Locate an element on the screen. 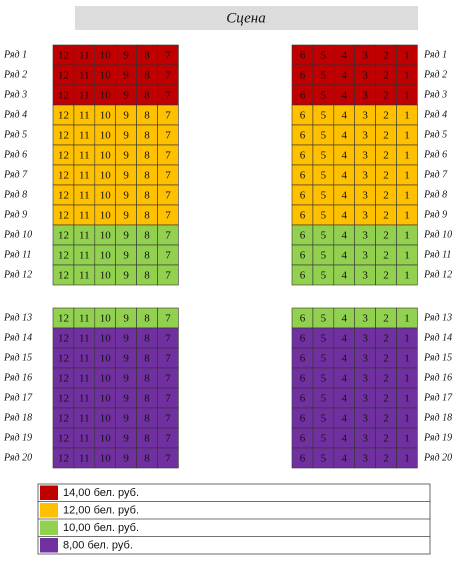 This screenshot has height=568, width=462. row-label: Ряд 19 is located at coordinates (437, 437).